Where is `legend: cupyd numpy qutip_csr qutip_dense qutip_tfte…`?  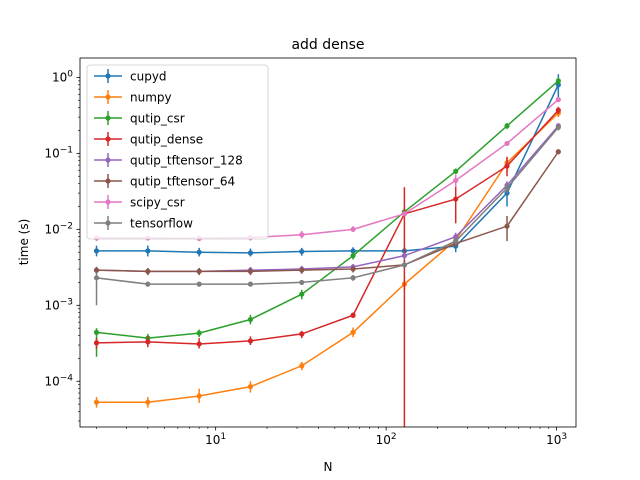
legend: cupyd numpy qutip_csr qutip_dense qutip_tfte… is located at coordinates (177, 152).